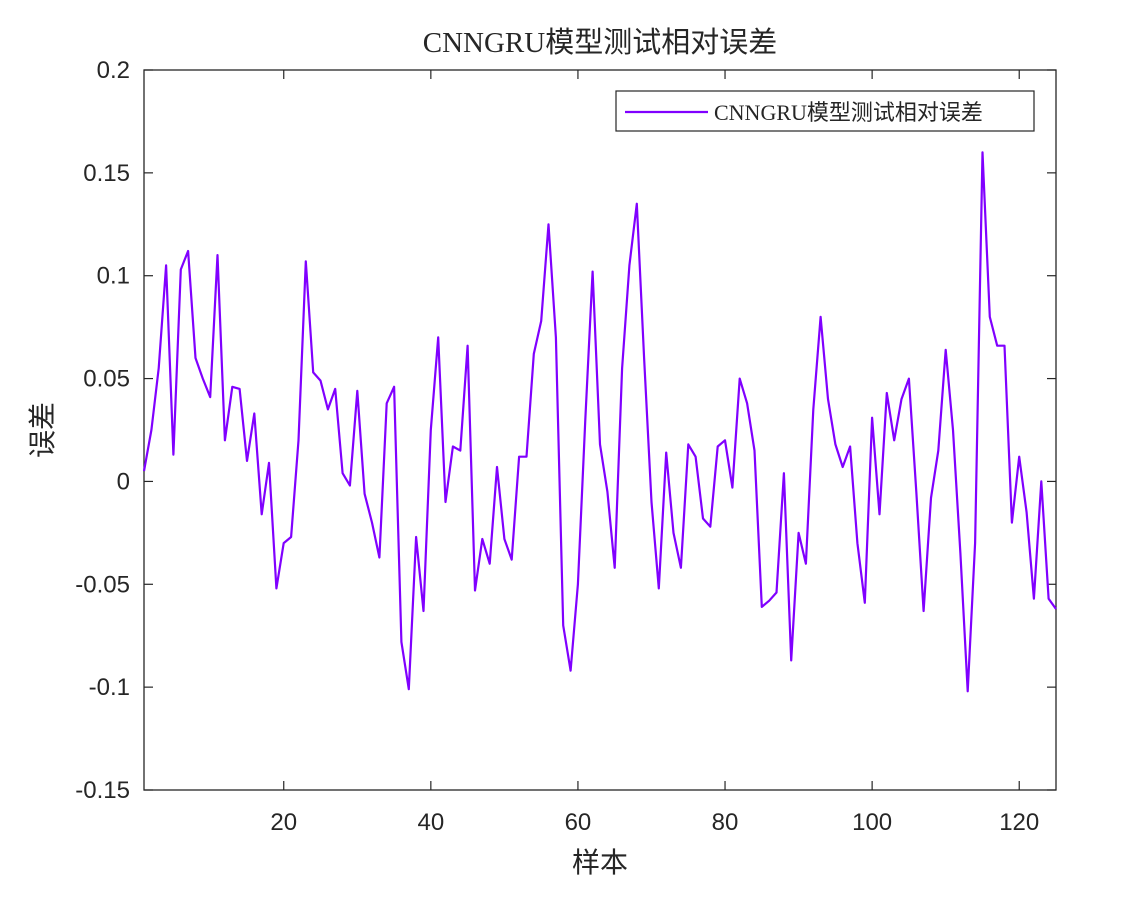 Image resolution: width=1135 pixels, height=905 pixels. What do you see at coordinates (109, 687) in the screenshot?
I see `y-tick-label: -0.1` at bounding box center [109, 687].